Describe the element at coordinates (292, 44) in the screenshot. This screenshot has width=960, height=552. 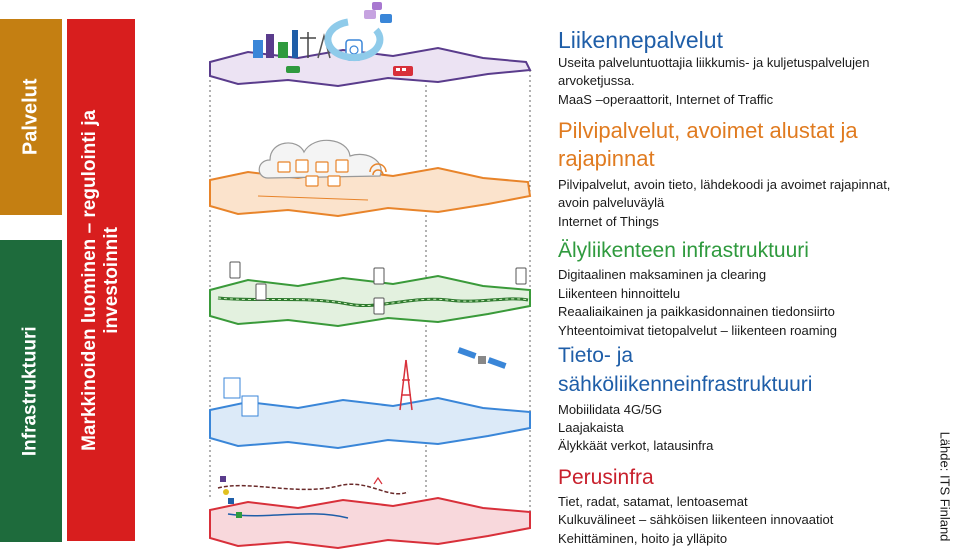
I see `city-icon` at that location.